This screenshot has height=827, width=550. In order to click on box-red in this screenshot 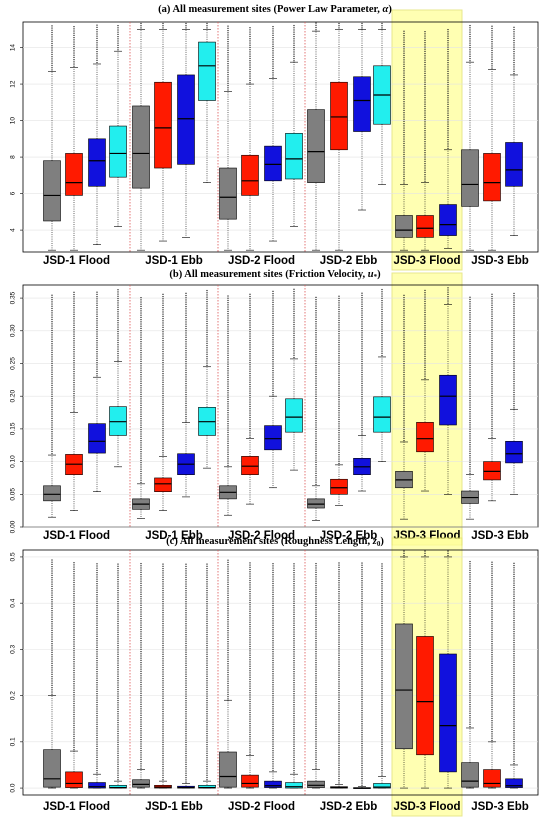, I will do `click(163, 402)`.